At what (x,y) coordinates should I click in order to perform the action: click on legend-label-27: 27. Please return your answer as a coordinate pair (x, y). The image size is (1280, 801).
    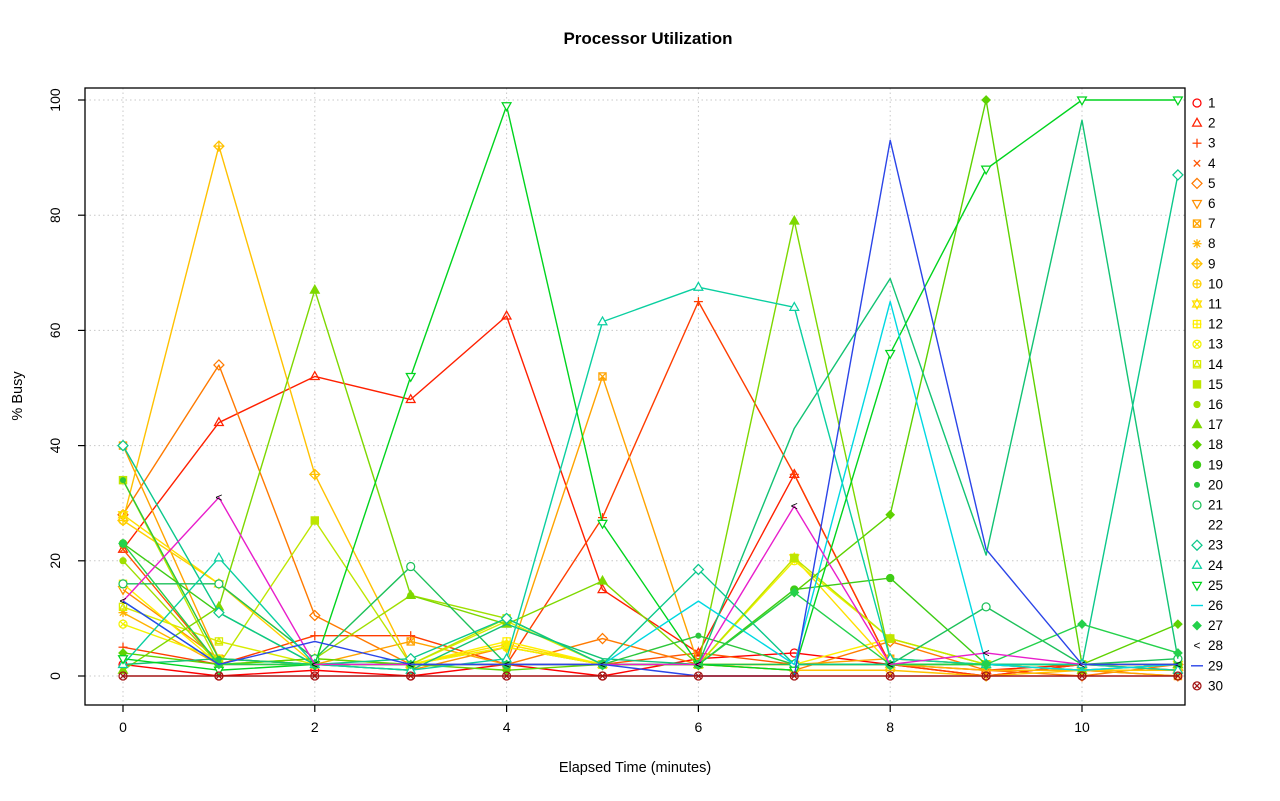
    Looking at the image, I should click on (1215, 625).